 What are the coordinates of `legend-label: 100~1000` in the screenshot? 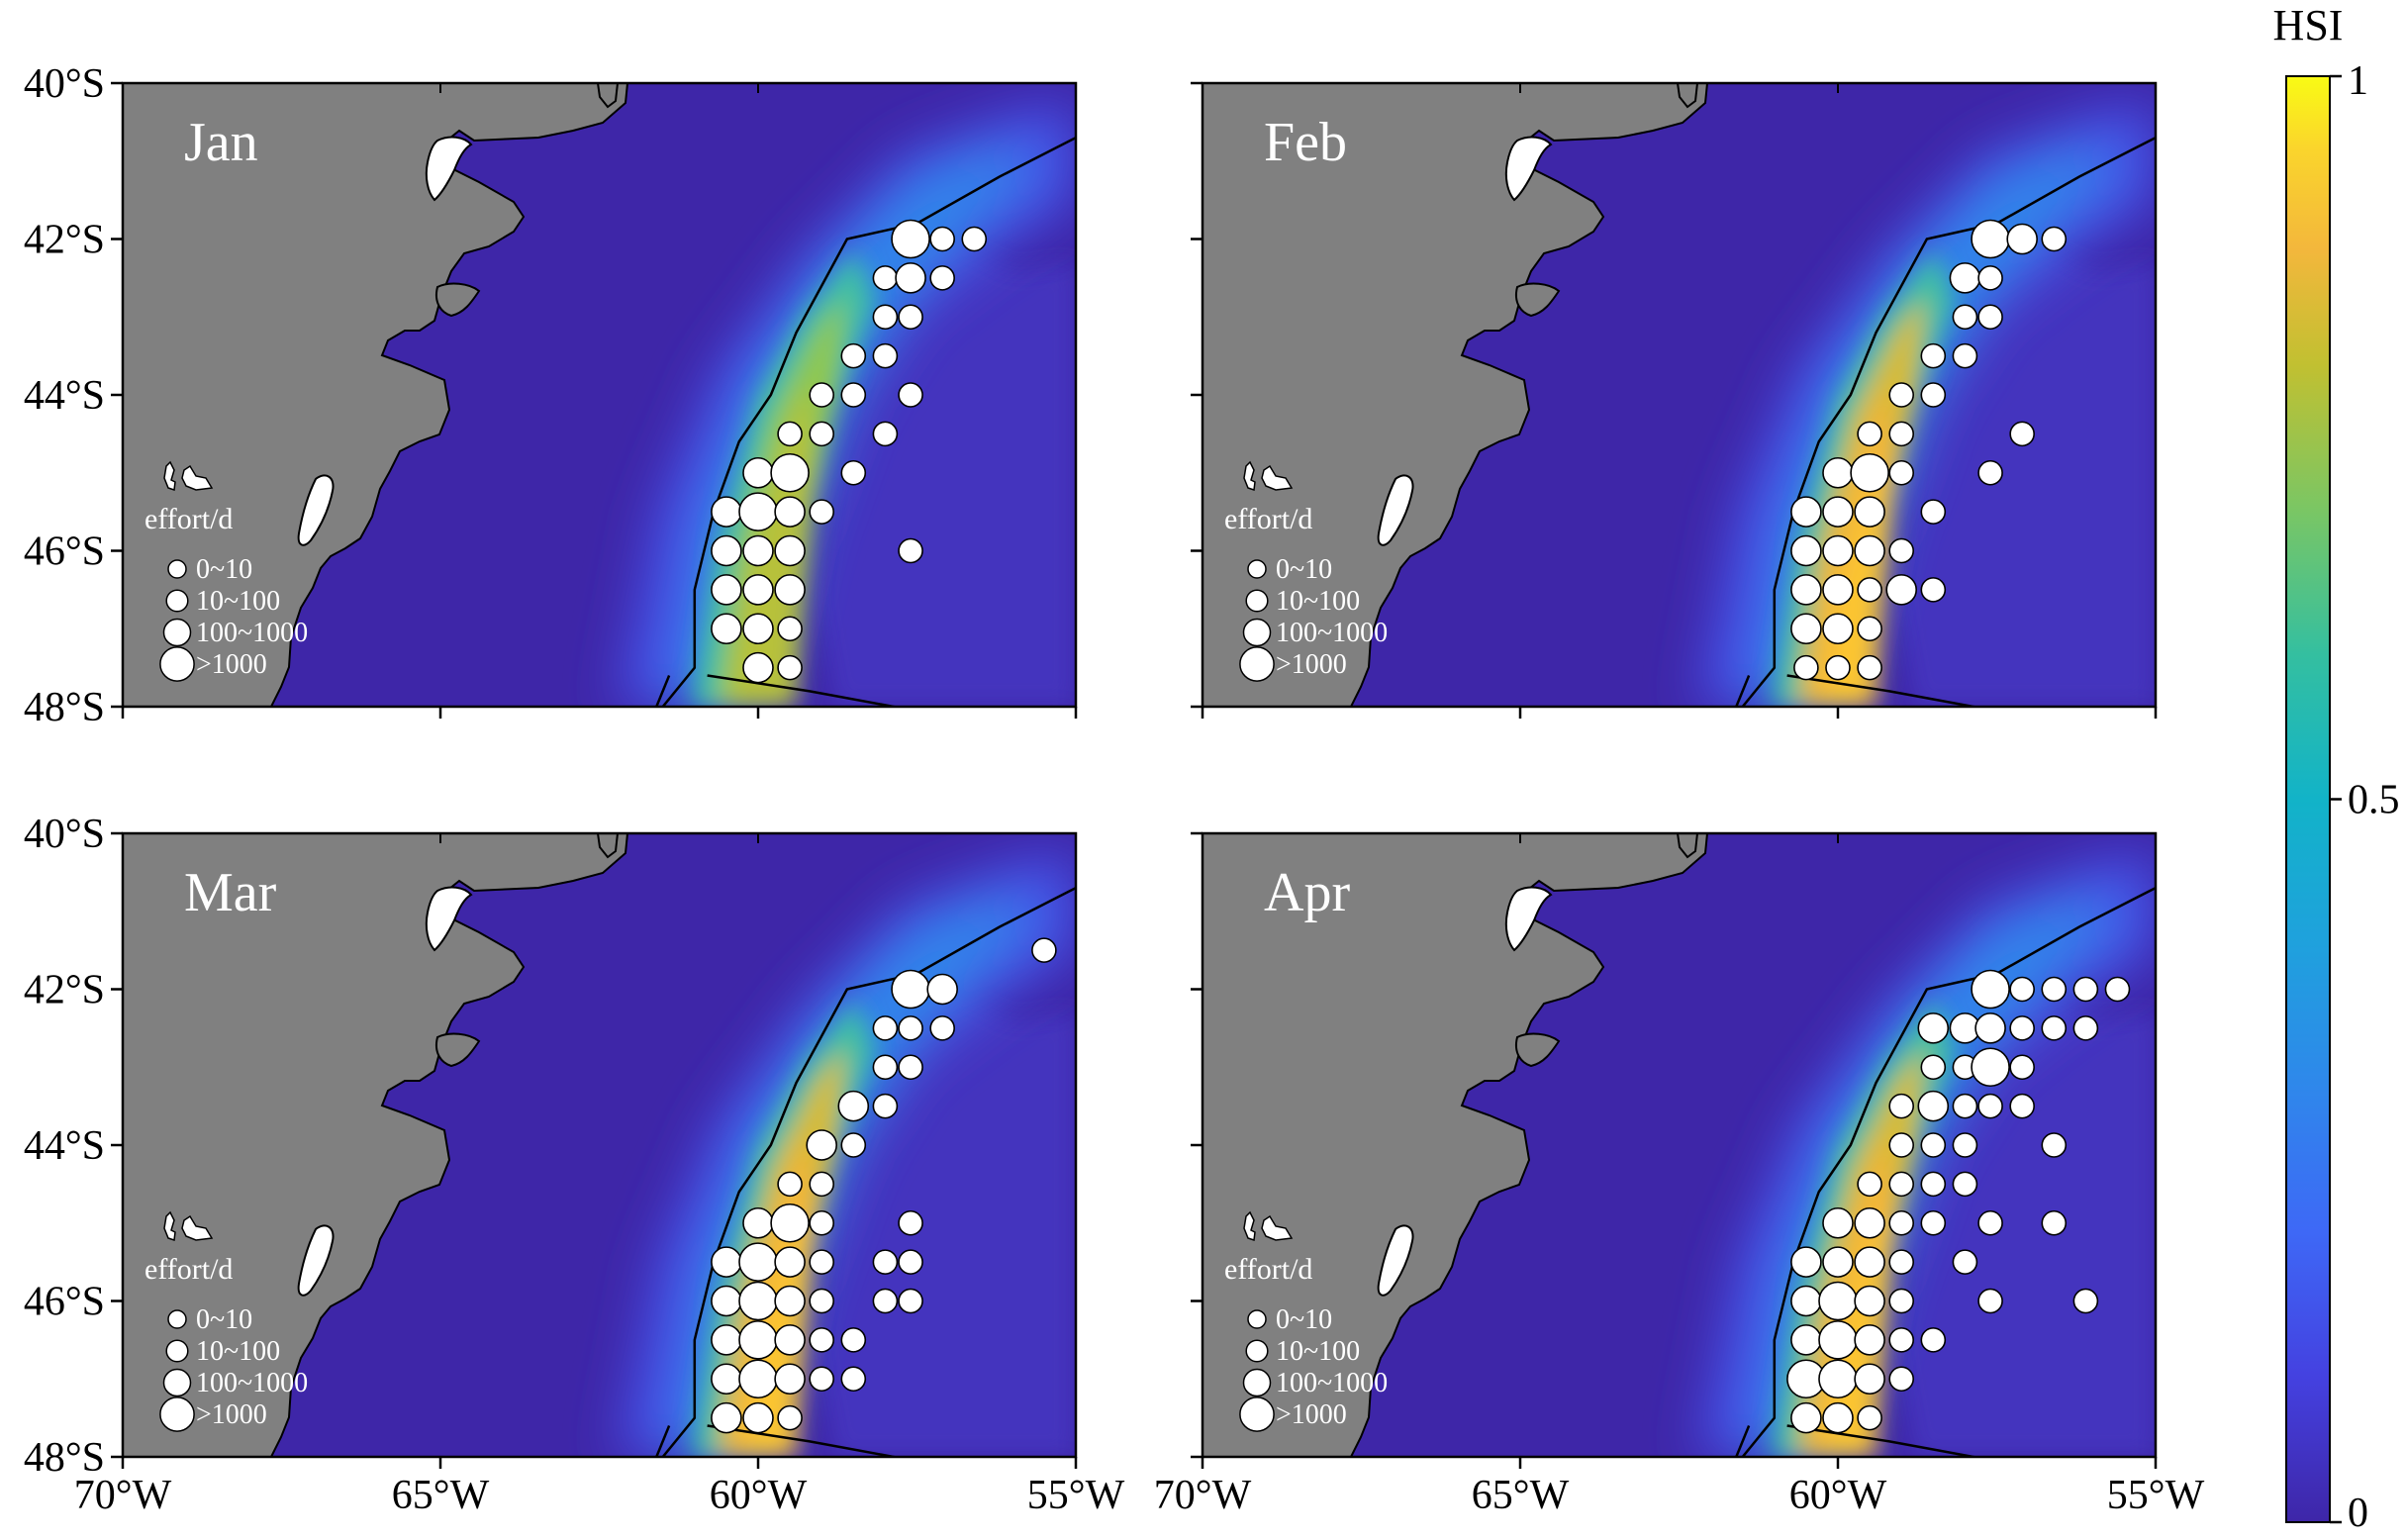 It's located at (252, 1383).